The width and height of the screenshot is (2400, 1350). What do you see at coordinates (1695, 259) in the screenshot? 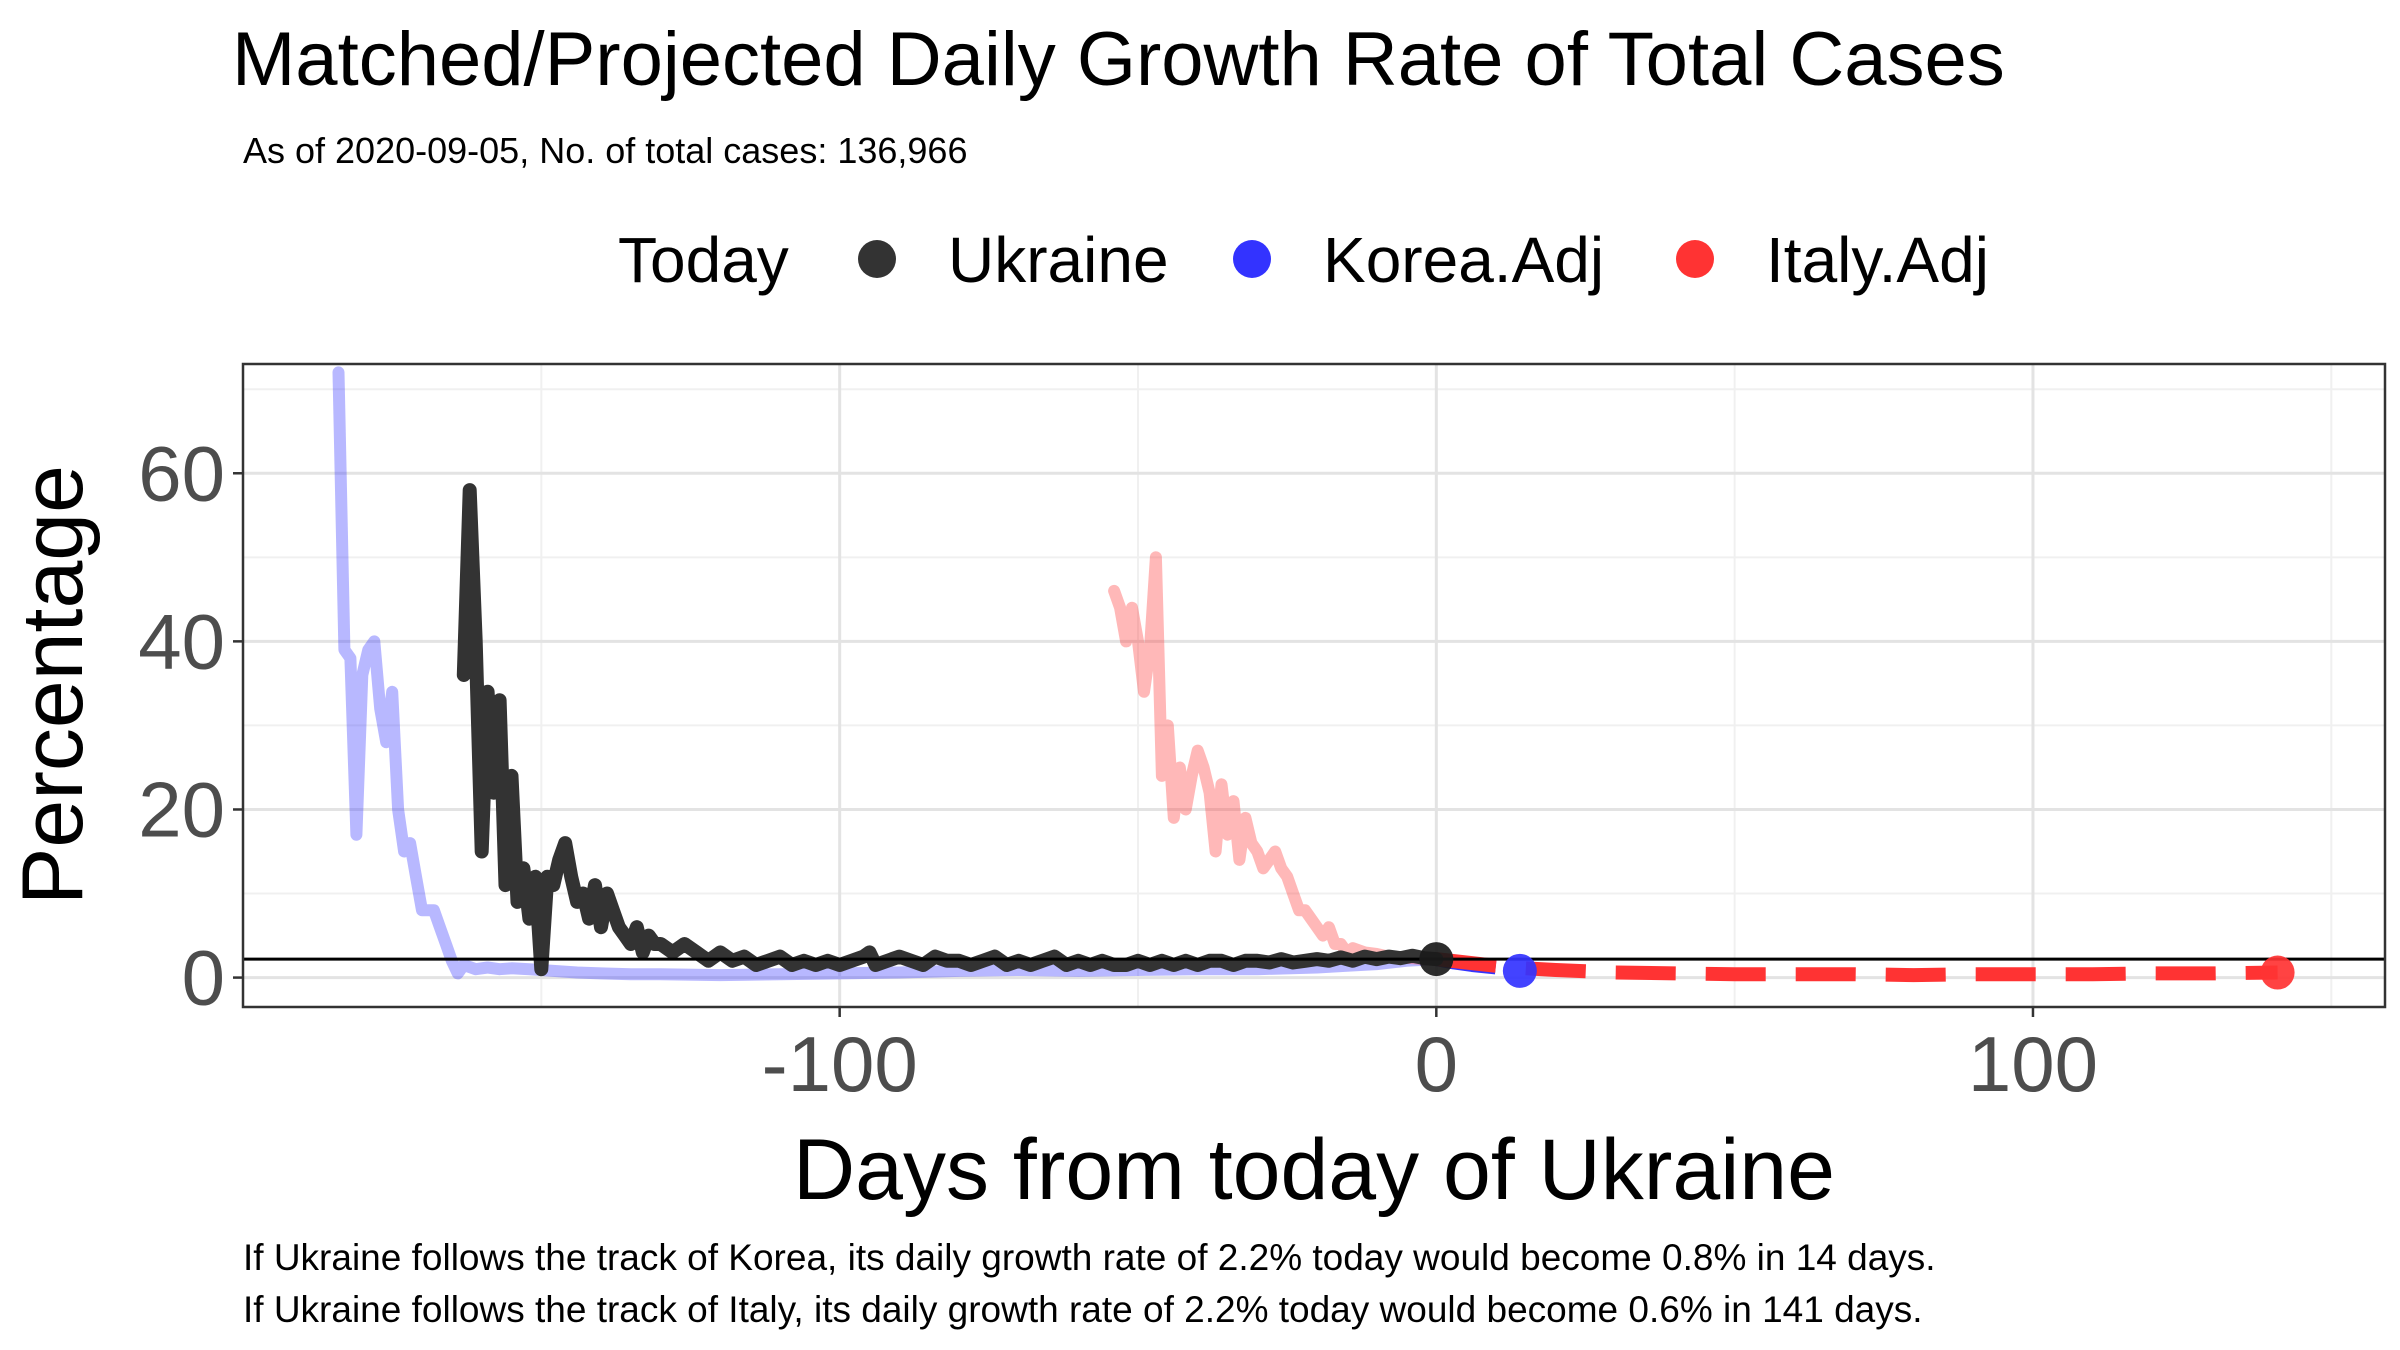
I see `legend-marker-italy` at bounding box center [1695, 259].